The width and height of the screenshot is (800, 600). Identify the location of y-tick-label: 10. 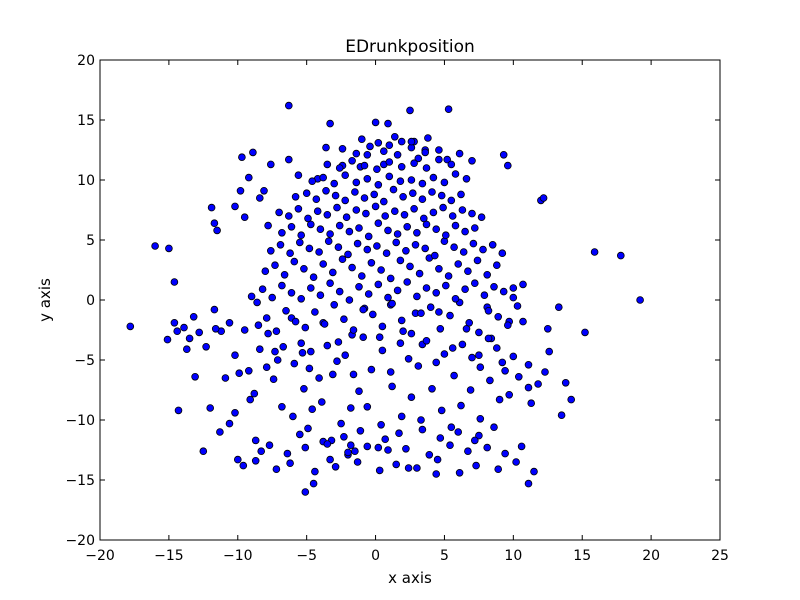
(86, 181).